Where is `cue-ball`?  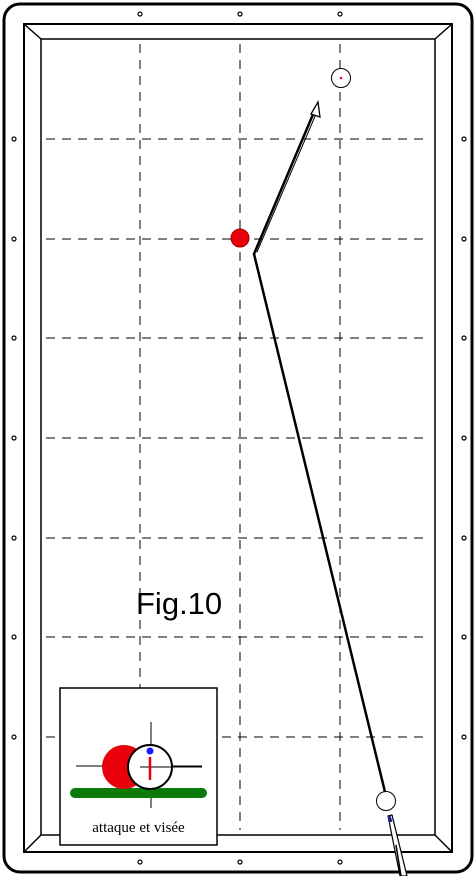
cue-ball is located at coordinates (386, 801).